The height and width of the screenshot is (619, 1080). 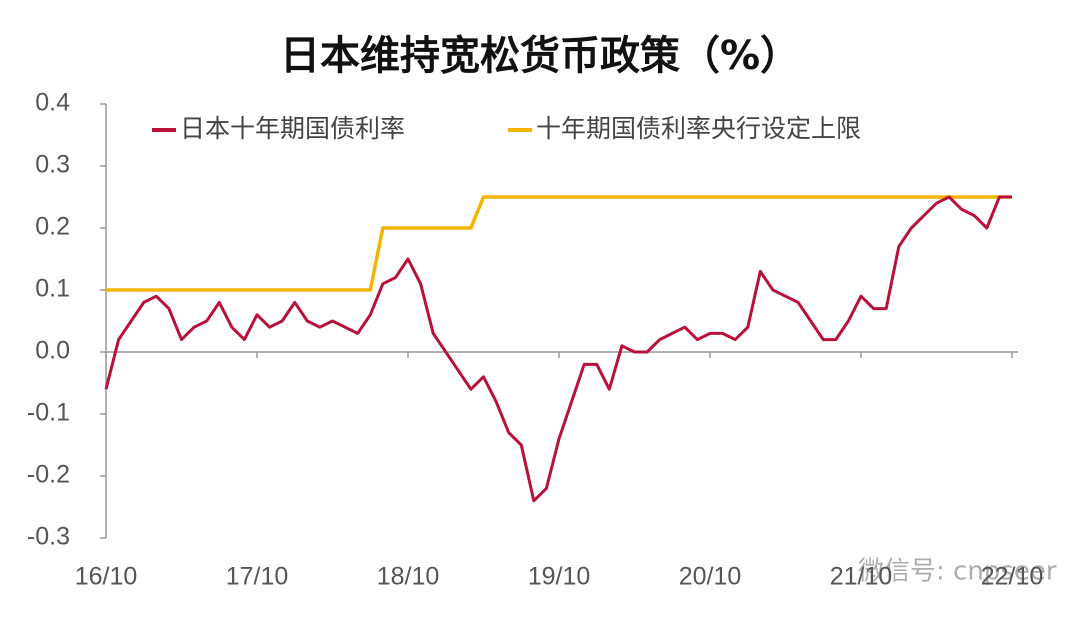 I want to click on chart-title: 日本维持宽松货币政策（%）, so click(x=540, y=56).